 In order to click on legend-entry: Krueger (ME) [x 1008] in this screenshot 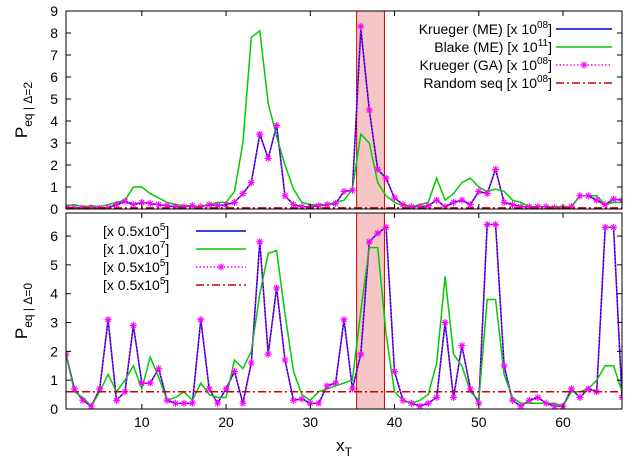, I will do `click(515, 28)`.